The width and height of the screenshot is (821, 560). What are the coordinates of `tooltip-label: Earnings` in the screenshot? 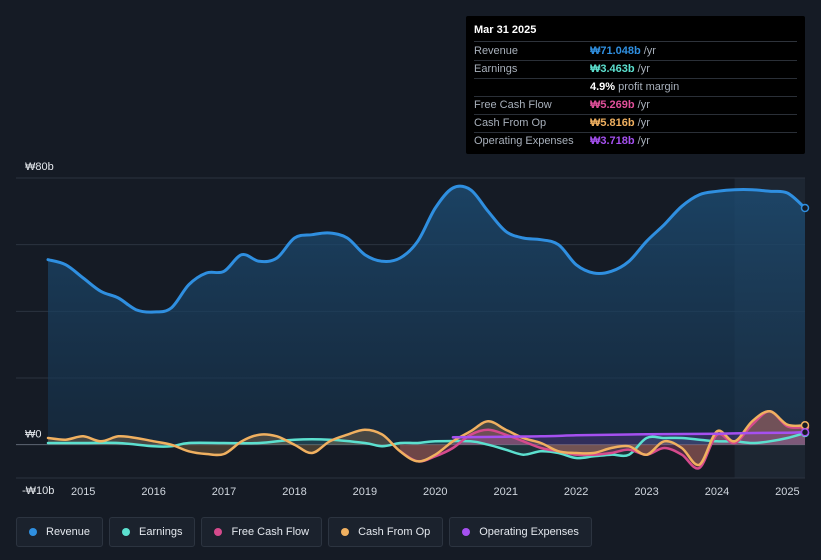 It's located at (496, 69).